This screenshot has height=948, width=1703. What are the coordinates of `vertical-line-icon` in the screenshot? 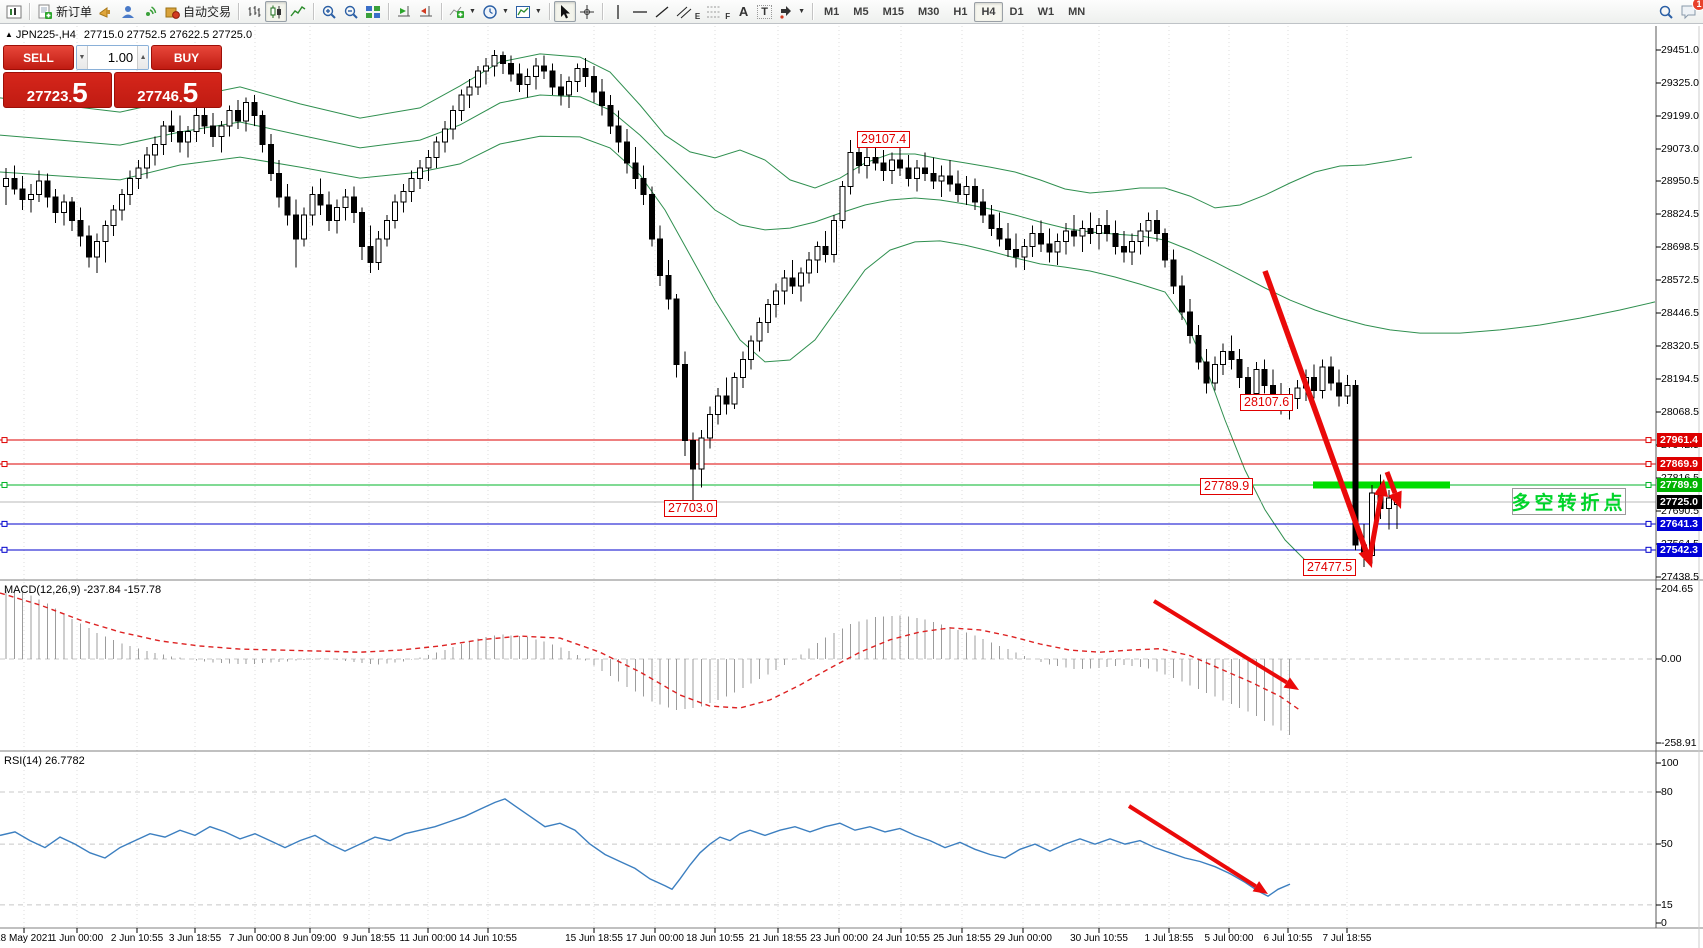 It's located at (618, 11).